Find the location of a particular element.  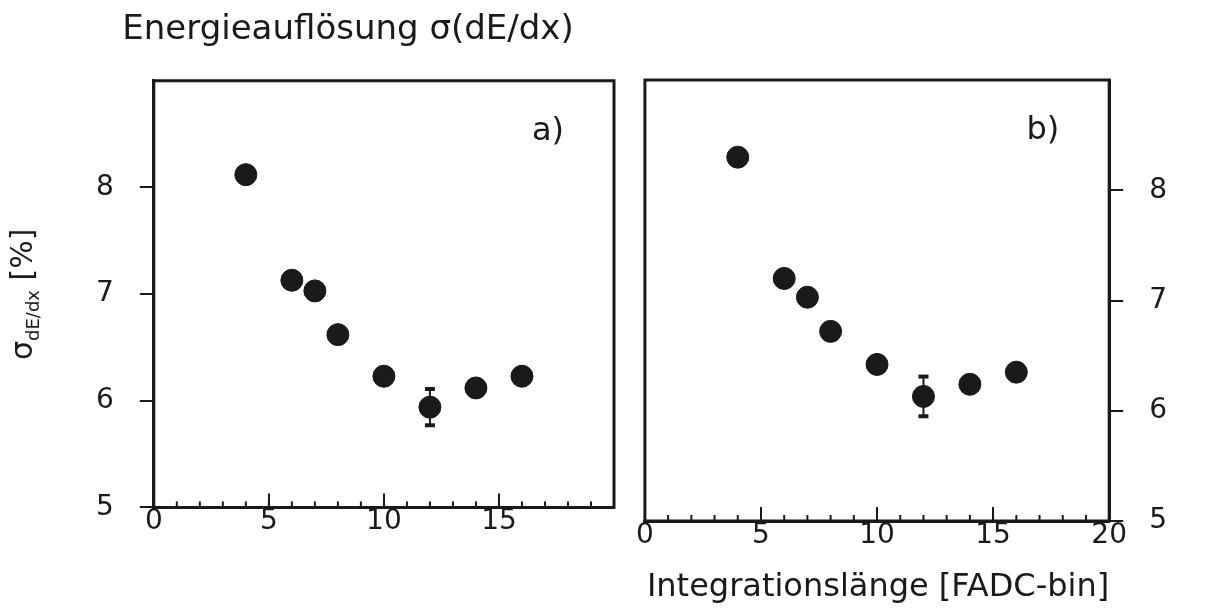

chart-title: Energieauflösung σ(dE/dx) is located at coordinates (348, 27).